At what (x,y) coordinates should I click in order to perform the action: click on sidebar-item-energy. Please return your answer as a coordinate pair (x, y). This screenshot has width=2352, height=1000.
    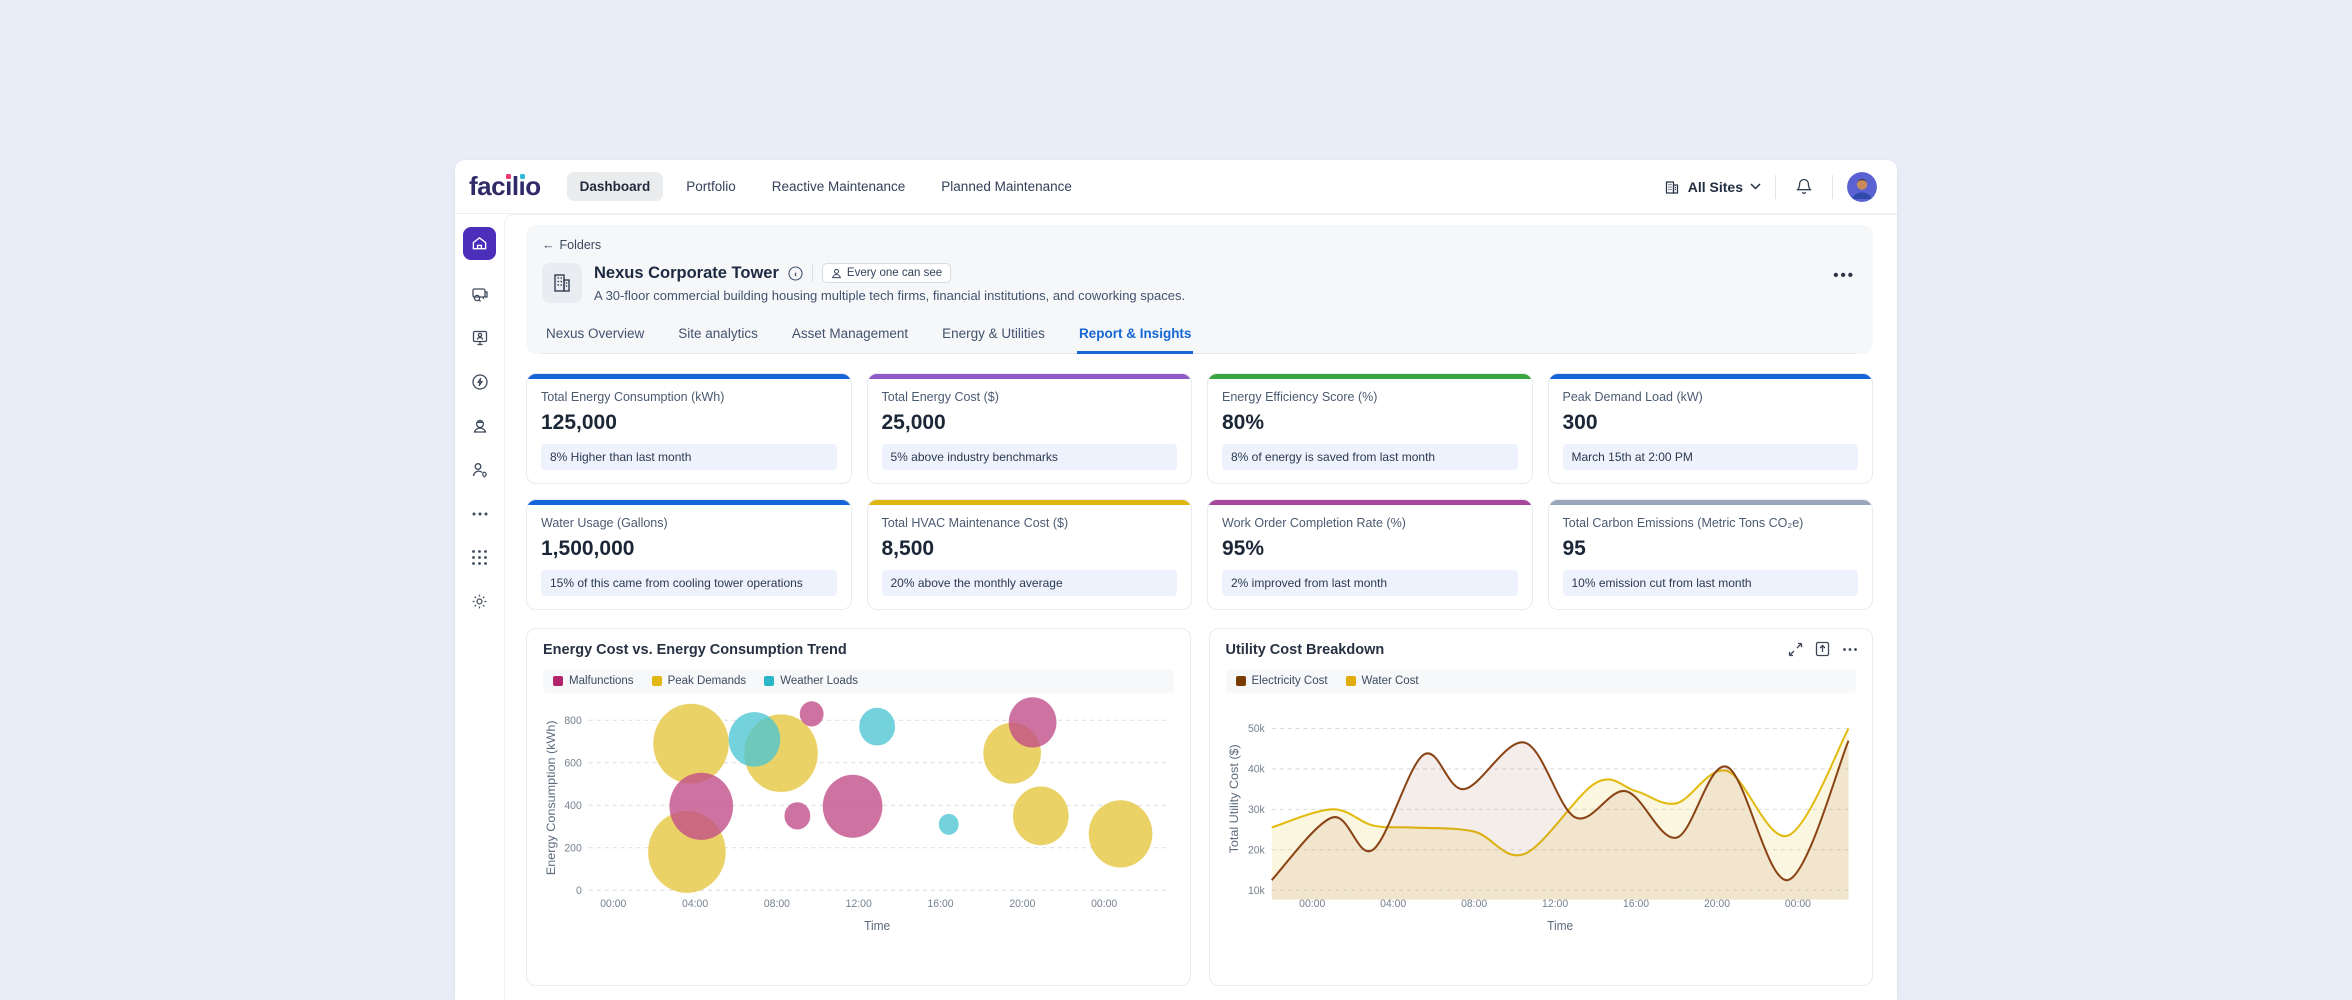
    Looking at the image, I should click on (479, 381).